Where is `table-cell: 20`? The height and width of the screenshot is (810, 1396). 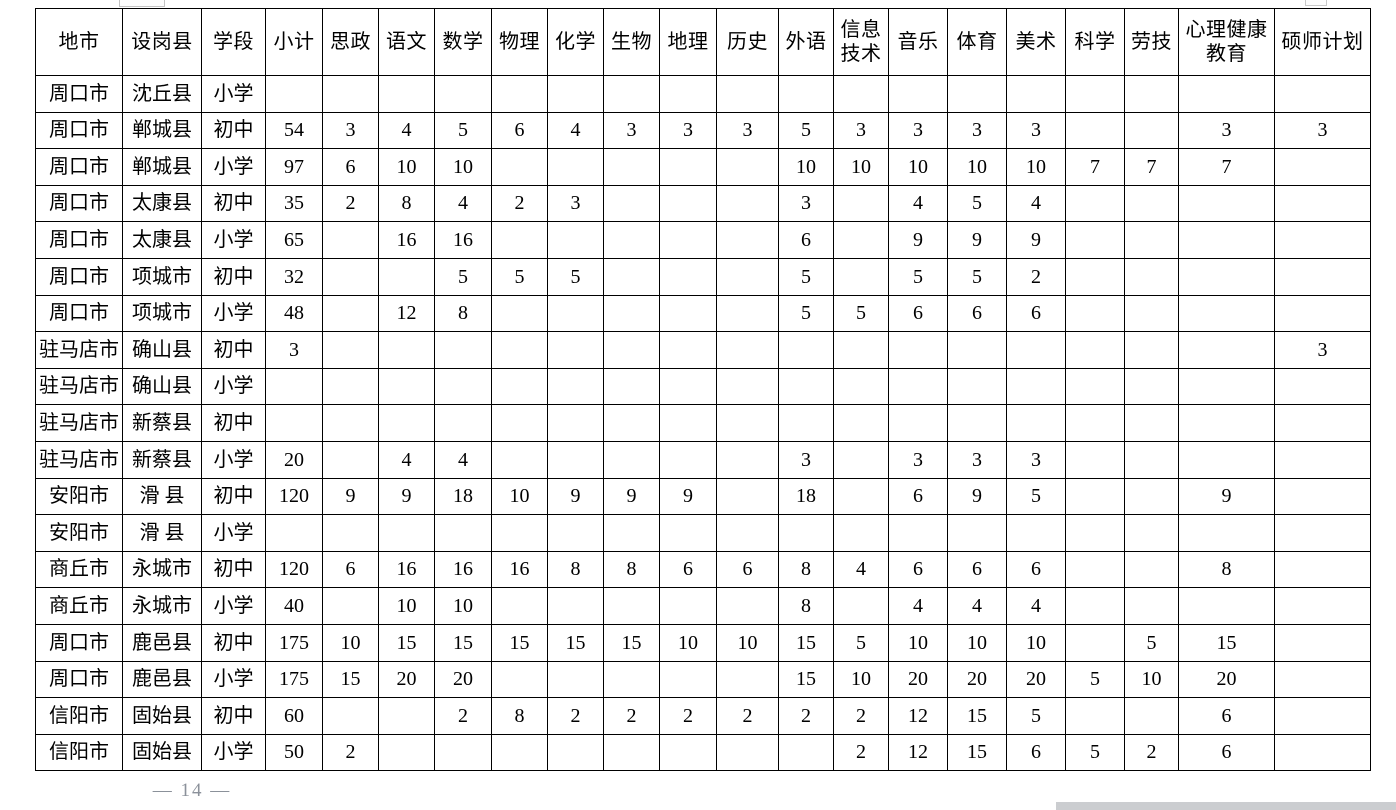
table-cell: 20 is located at coordinates (1226, 679).